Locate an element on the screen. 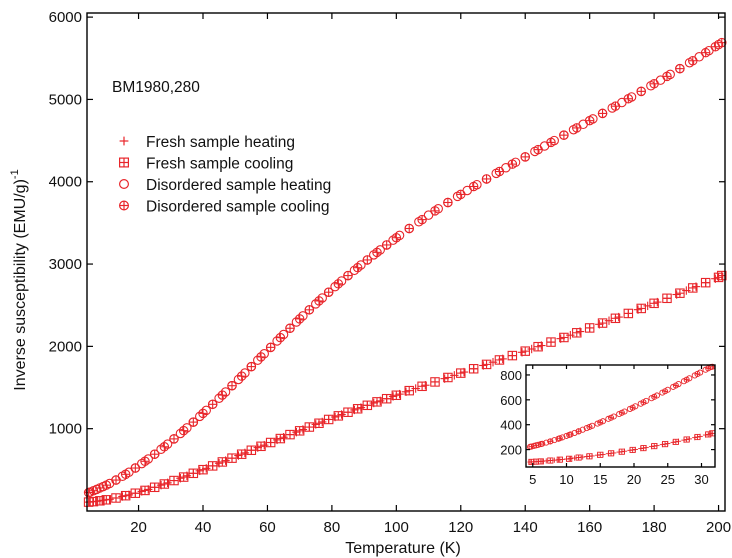 This screenshot has width=732, height=558. legend-item: Disordered sample cooling is located at coordinates (224, 207).